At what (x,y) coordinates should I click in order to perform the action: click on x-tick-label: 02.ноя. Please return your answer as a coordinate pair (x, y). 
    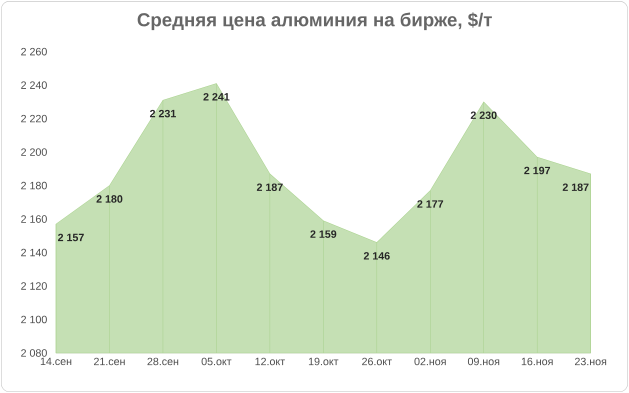
    Looking at the image, I should click on (430, 362).